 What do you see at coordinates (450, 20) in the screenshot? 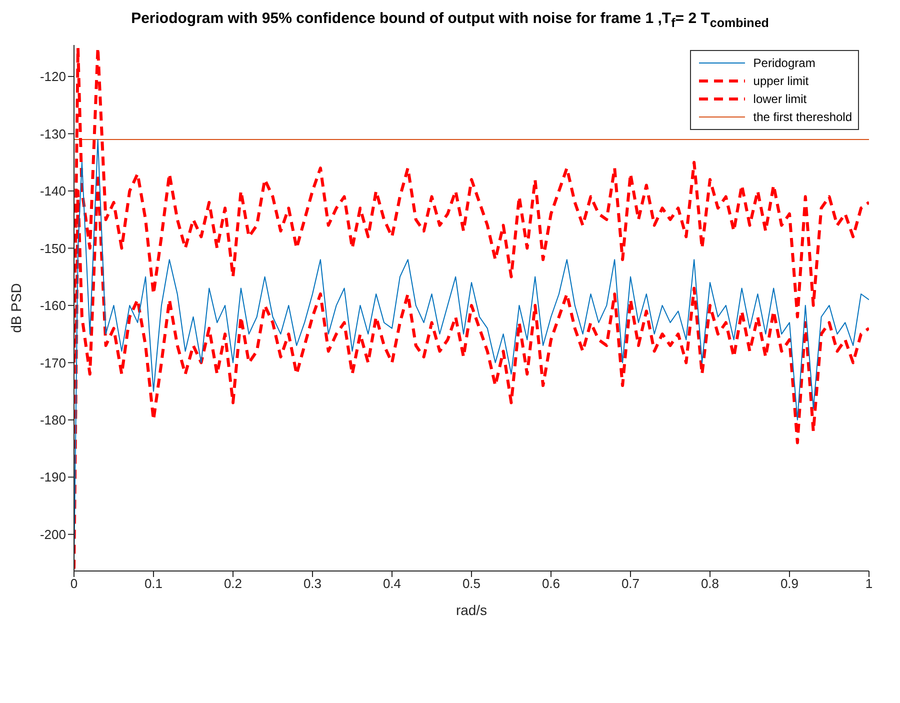
I see `chart-title: Periodogram with 95% confidence bound of output with noise for frame 1 ,T$_{f}$= 2 T$_{combined}$` at bounding box center [450, 20].